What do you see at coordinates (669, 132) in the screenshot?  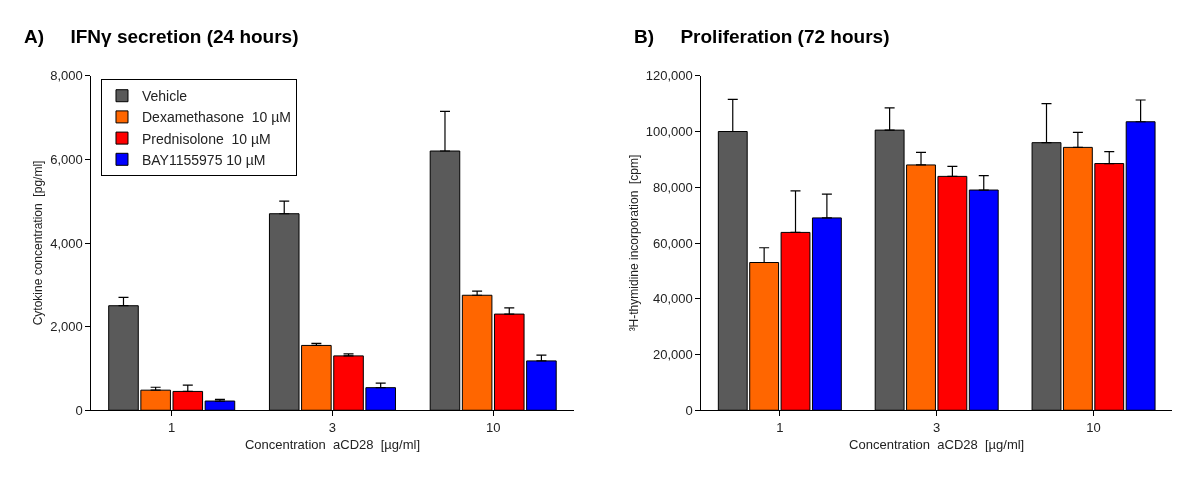 I see `y-tick-label: 100,000` at bounding box center [669, 132].